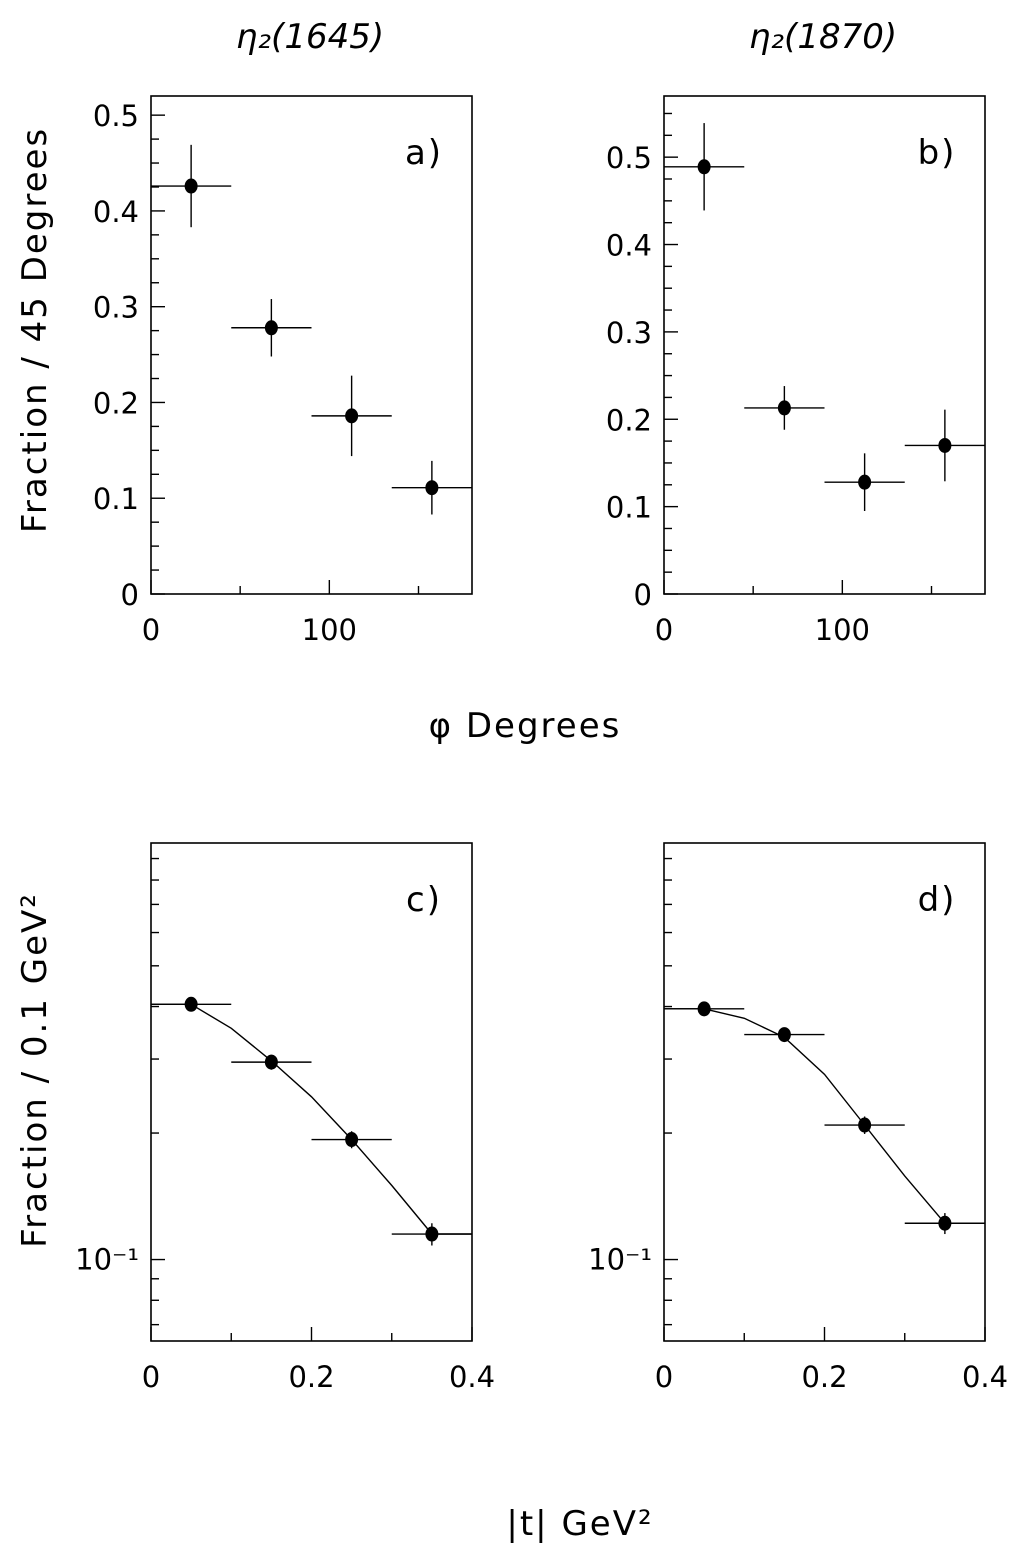 The height and width of the screenshot is (1551, 1011). Describe the element at coordinates (424, 900) in the screenshot. I see `panel-label: c)` at that location.